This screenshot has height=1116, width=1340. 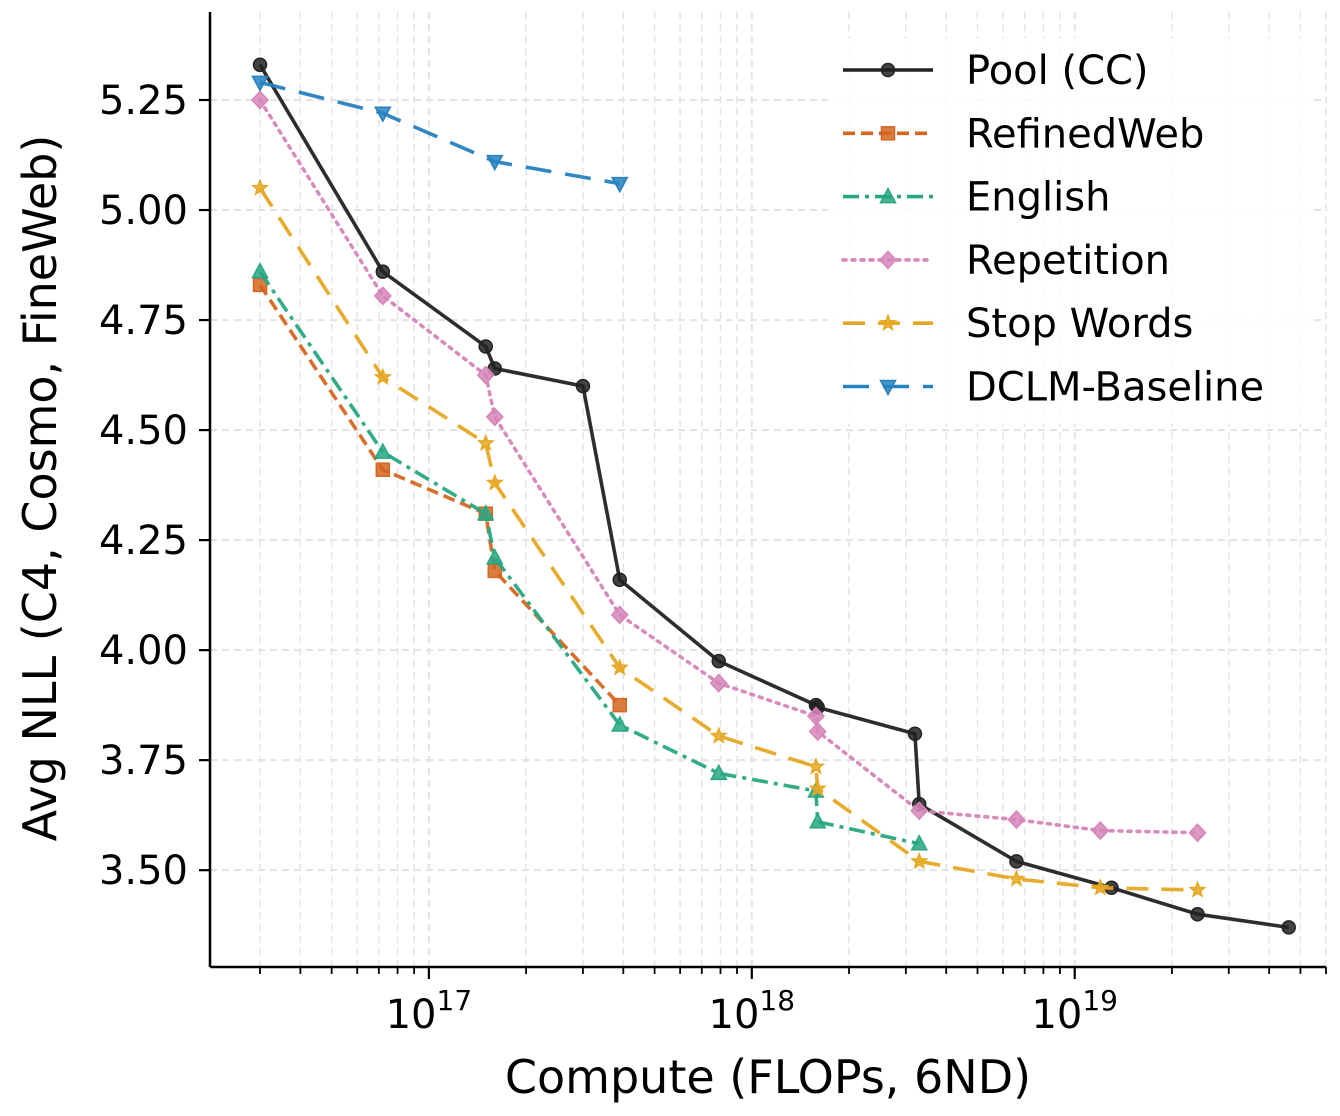 I want to click on legend-entry: DCLM-Baseline, so click(x=1053, y=388).